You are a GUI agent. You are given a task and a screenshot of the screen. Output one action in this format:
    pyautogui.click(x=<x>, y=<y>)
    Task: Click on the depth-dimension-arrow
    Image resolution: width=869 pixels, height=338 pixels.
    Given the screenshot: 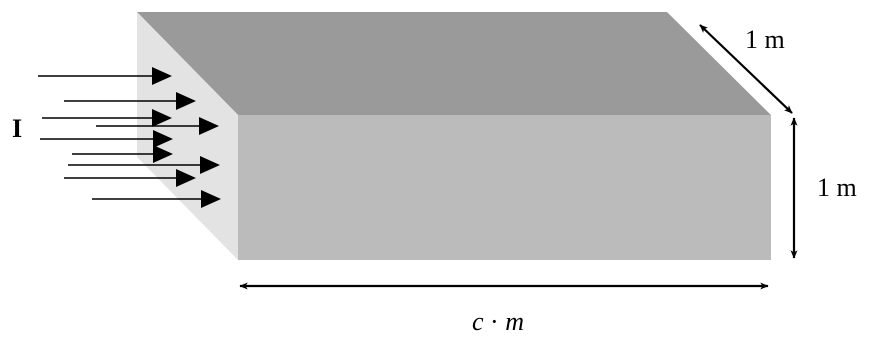 What is the action you would take?
    pyautogui.click(x=746, y=69)
    